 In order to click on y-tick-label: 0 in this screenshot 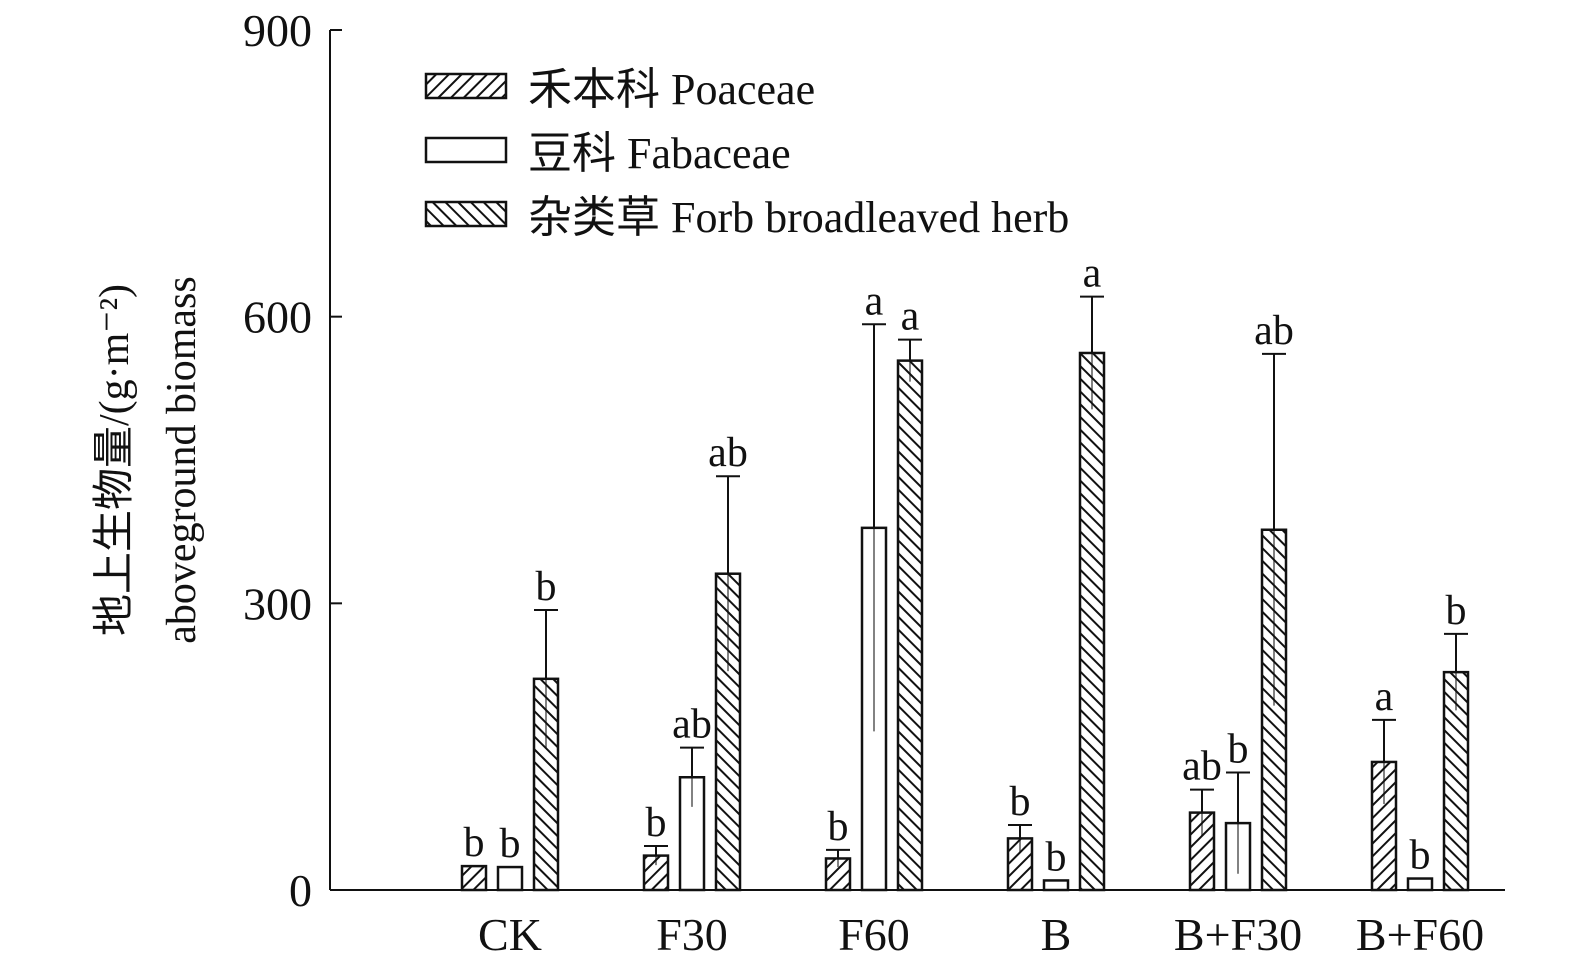, I will do `click(300, 890)`.